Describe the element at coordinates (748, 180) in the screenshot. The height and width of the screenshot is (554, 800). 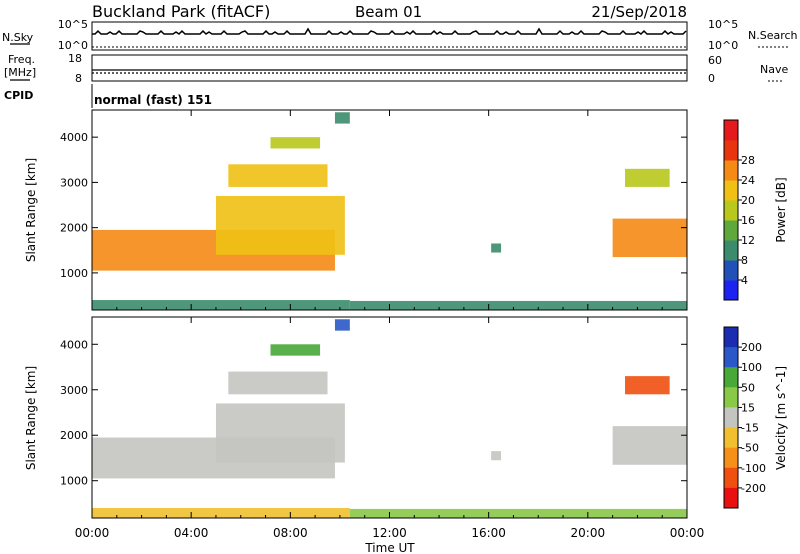
I see `colorbar-tick-label: 24` at that location.